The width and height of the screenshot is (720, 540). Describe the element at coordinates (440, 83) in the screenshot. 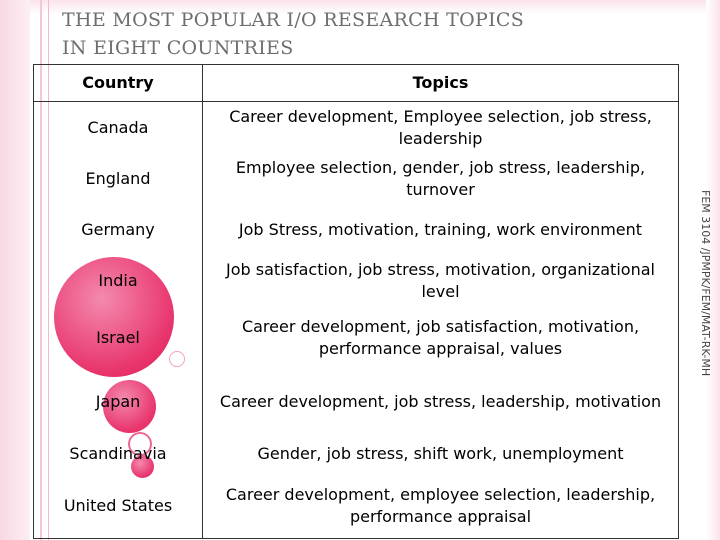

I see `column-header-topics: Topics` at that location.